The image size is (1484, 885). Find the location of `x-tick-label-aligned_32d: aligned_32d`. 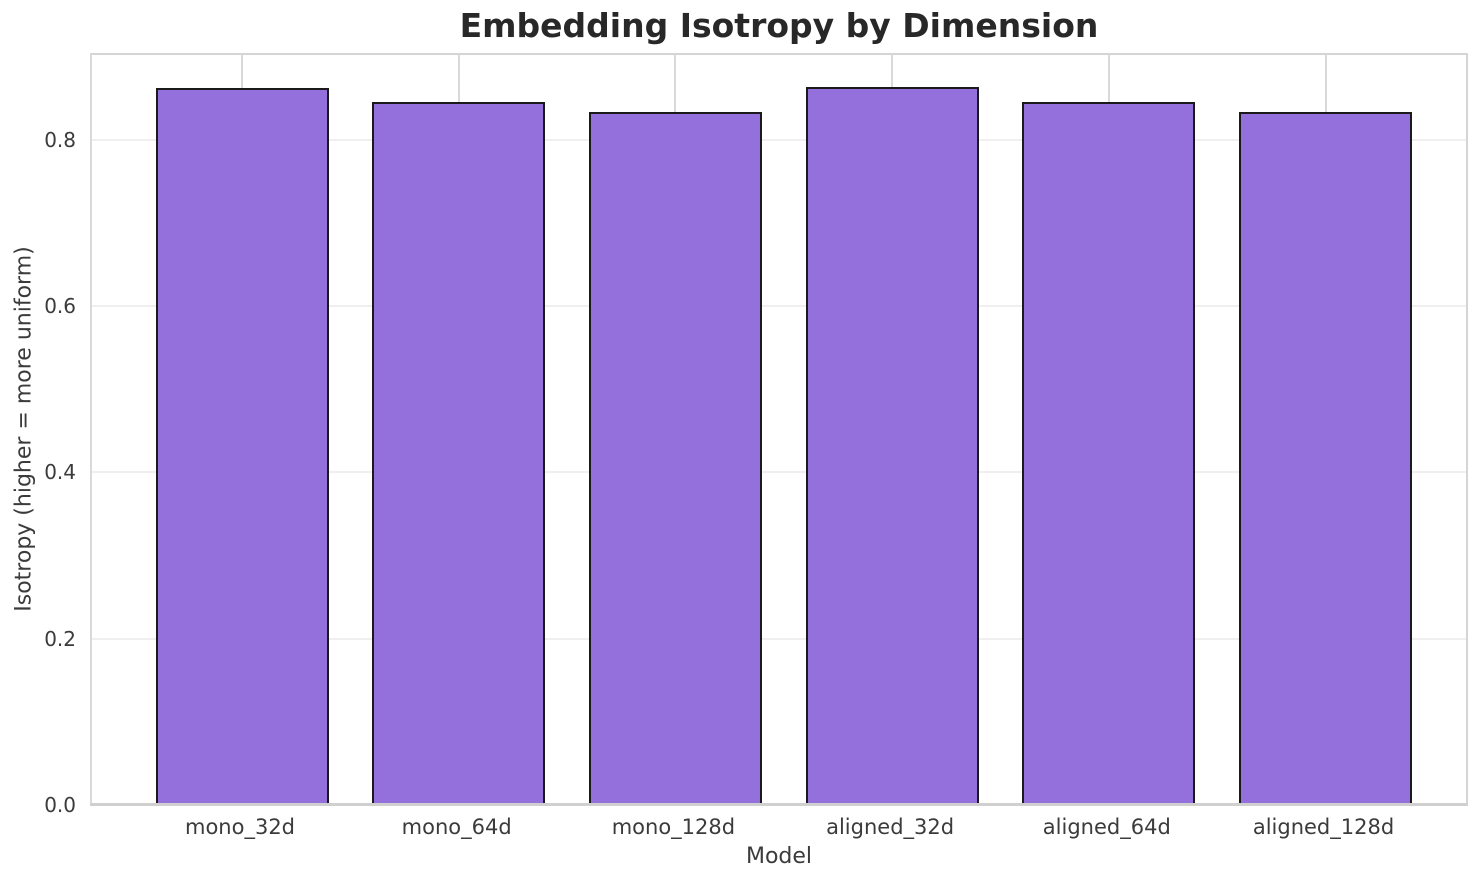

x-tick-label-aligned_32d: aligned_32d is located at coordinates (890, 827).